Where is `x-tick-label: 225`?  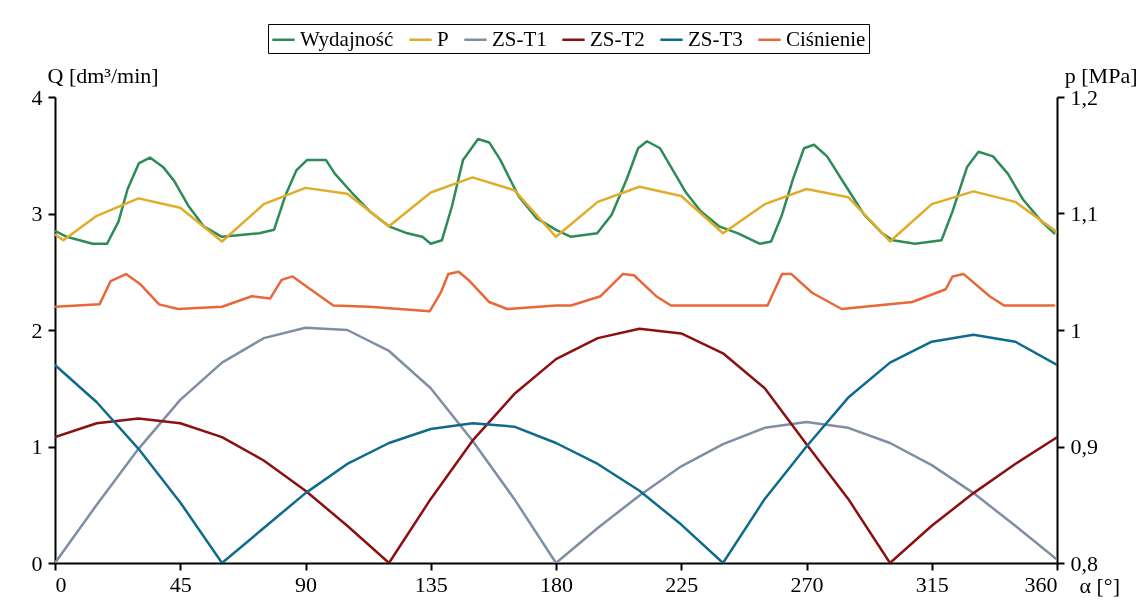
x-tick-label: 225 is located at coordinates (682, 584).